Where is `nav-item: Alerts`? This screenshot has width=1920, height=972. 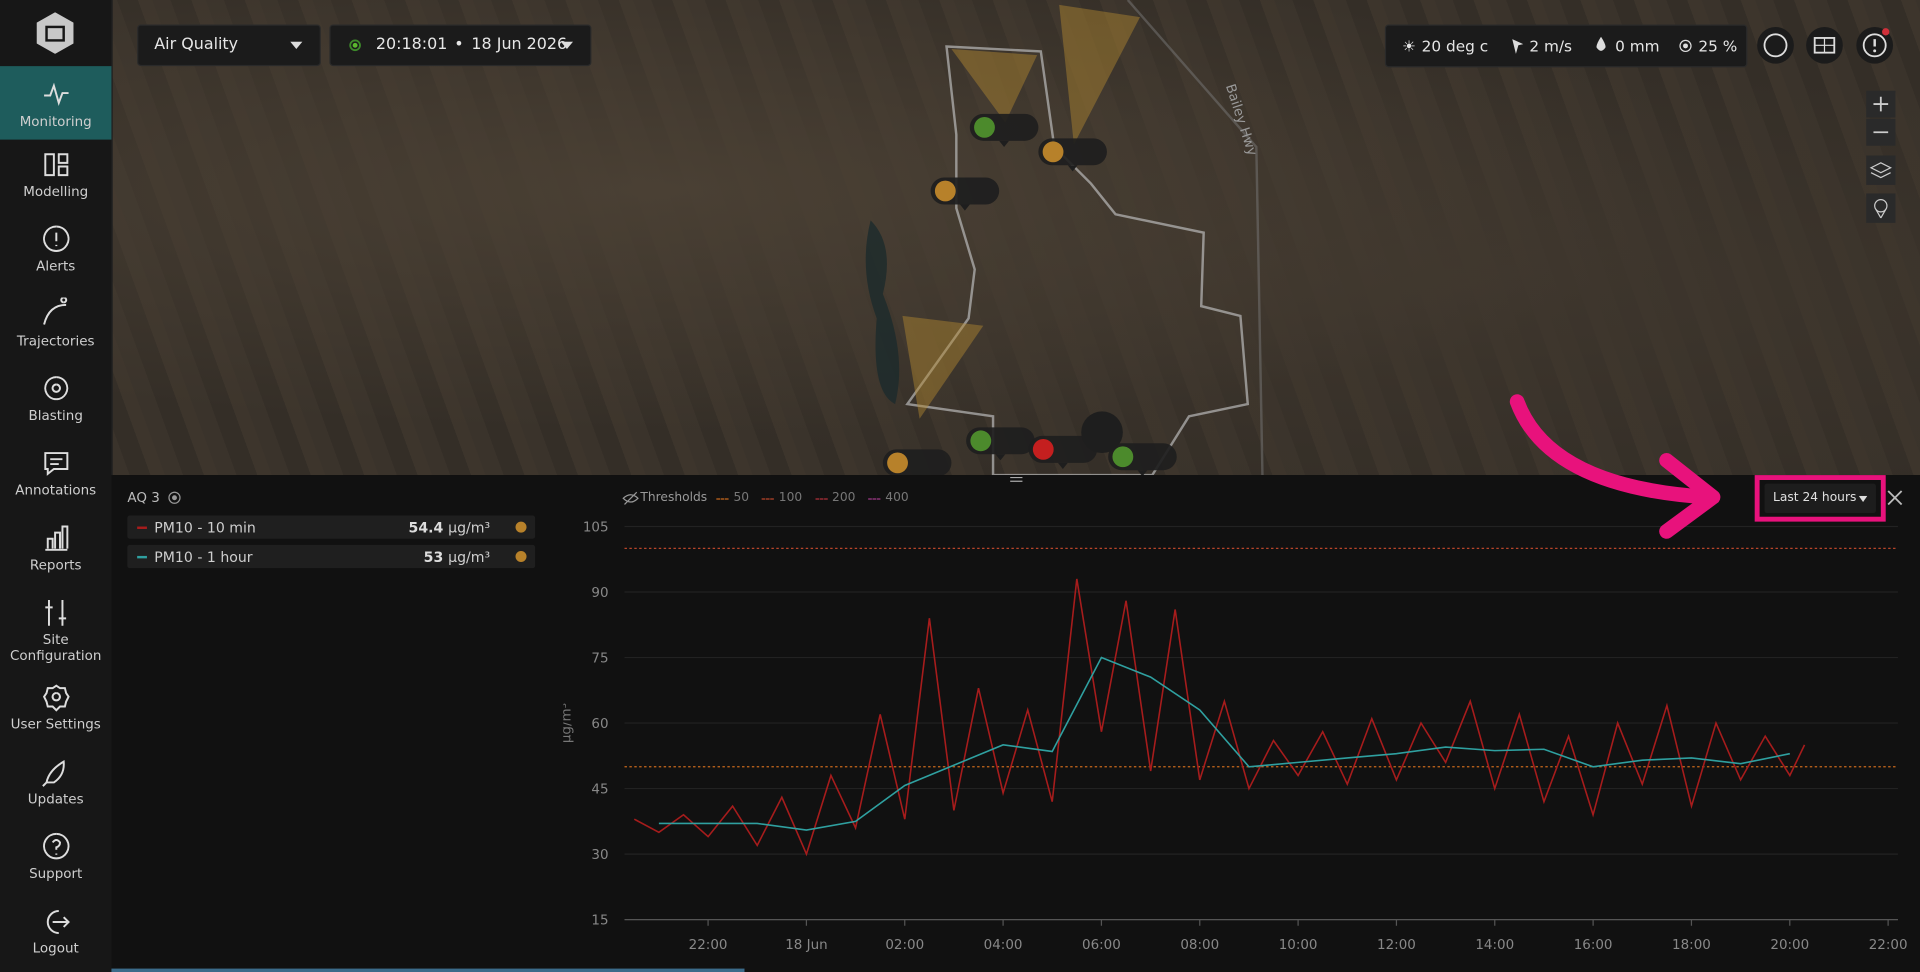 nav-item: Alerts is located at coordinates (55, 250).